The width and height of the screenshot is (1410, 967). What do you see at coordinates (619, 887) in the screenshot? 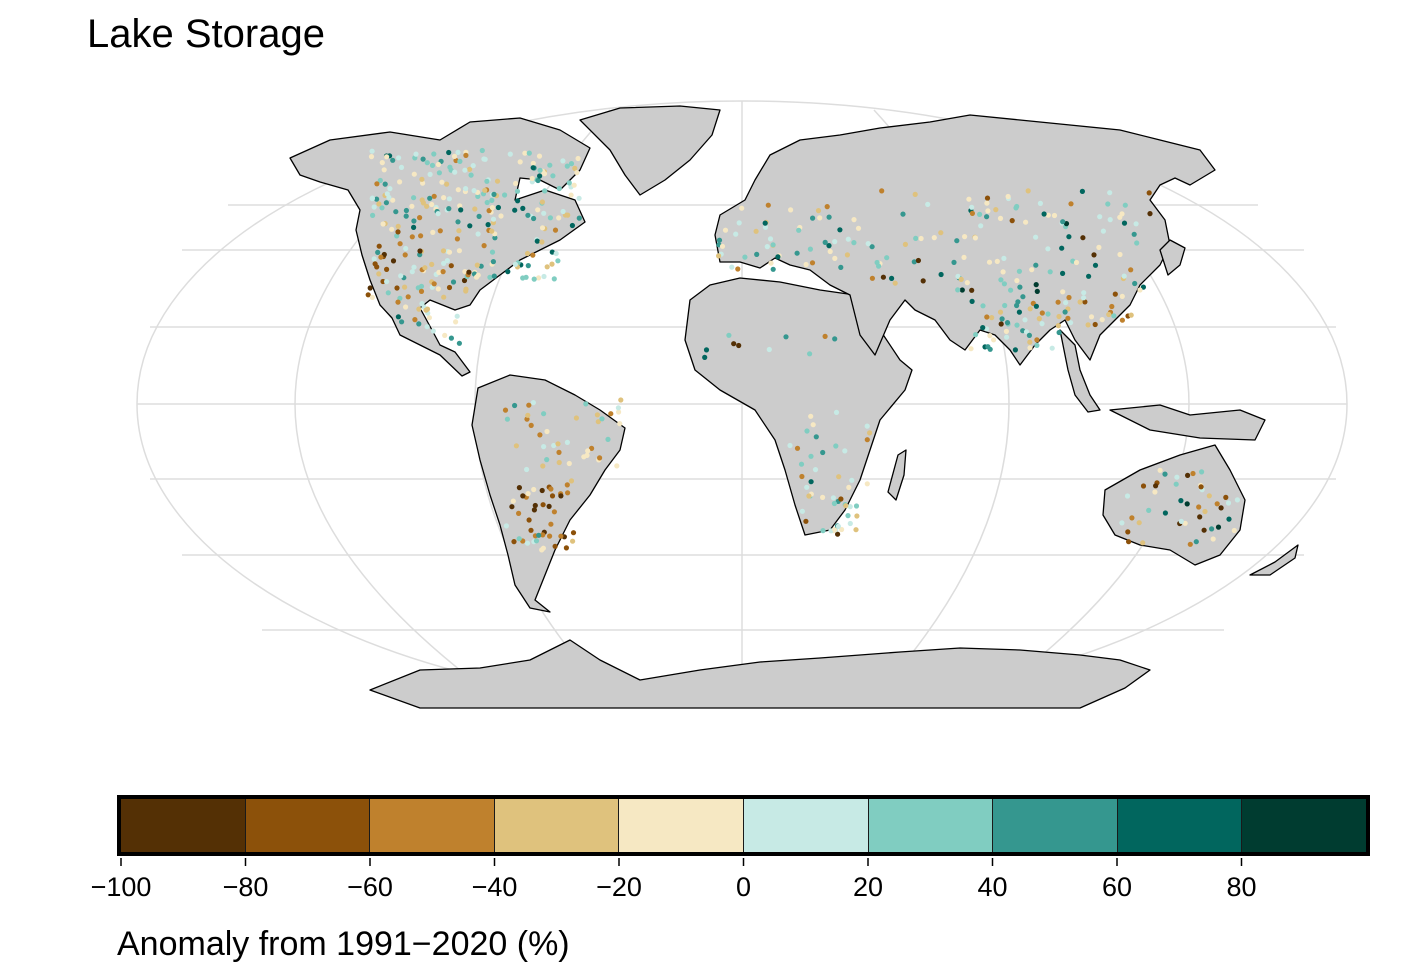
I see `colorbar-tick-label: −20` at bounding box center [619, 887].